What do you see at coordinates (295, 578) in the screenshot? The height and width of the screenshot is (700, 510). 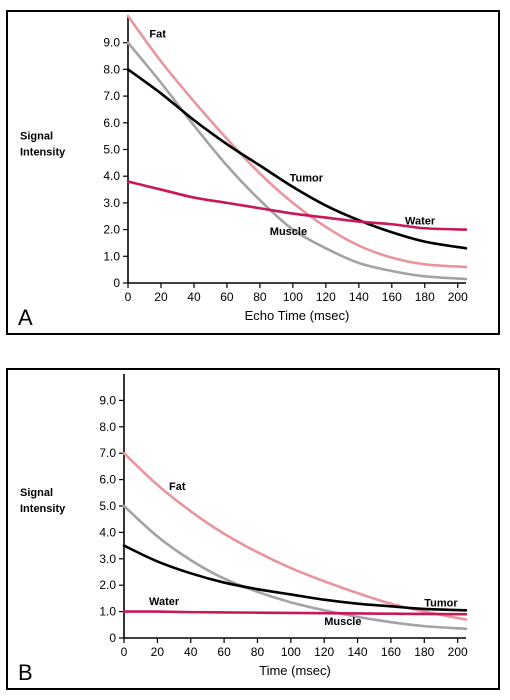 I see `series-line-tumor` at bounding box center [295, 578].